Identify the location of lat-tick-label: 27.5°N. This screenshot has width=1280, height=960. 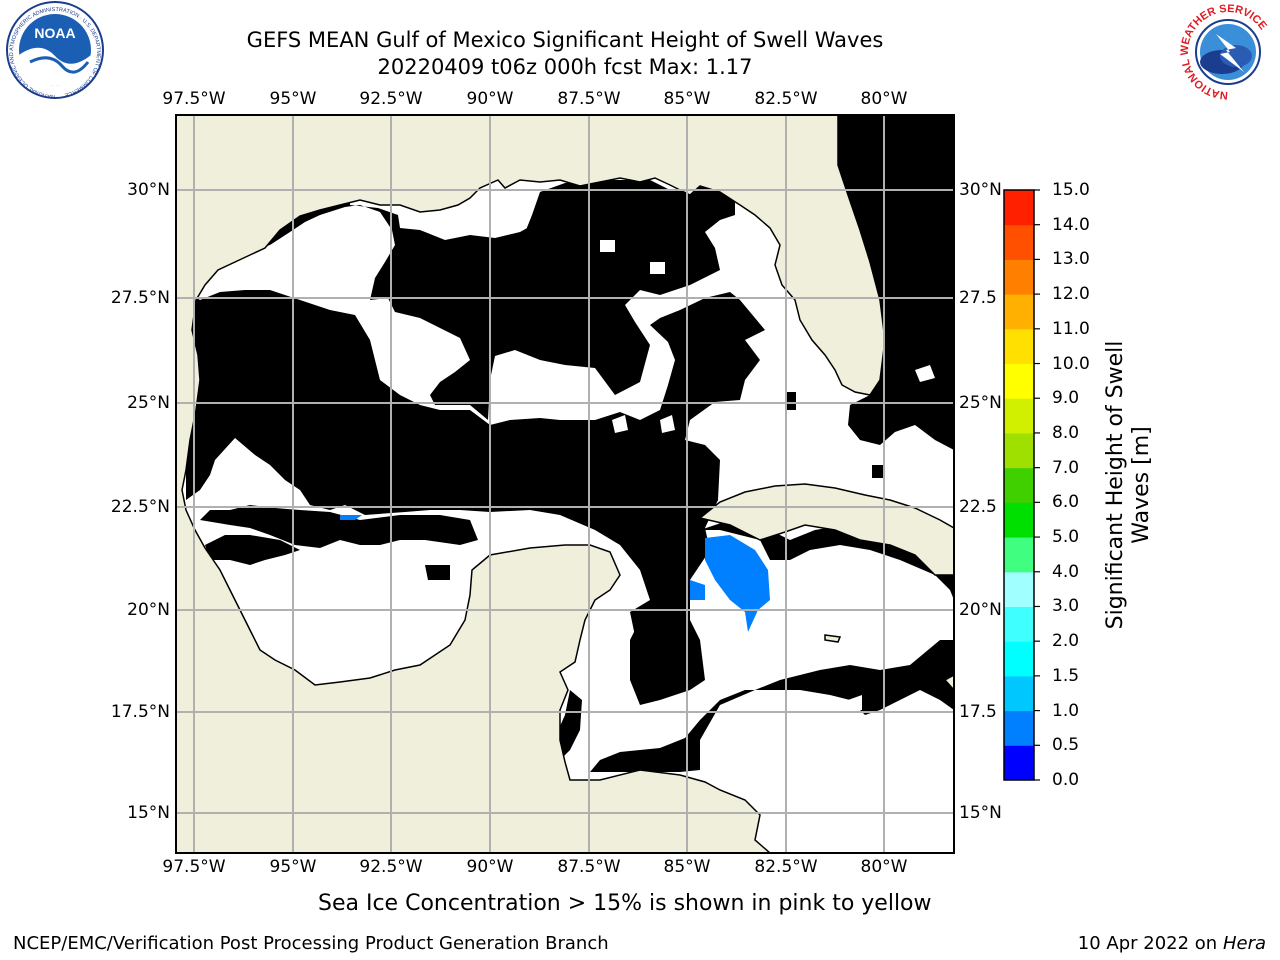
(130, 298).